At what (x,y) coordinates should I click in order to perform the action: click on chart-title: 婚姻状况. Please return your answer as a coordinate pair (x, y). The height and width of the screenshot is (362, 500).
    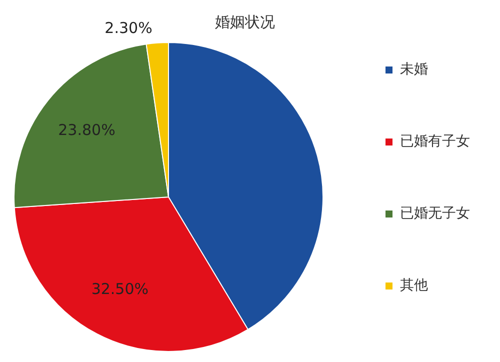
    Looking at the image, I should click on (245, 21).